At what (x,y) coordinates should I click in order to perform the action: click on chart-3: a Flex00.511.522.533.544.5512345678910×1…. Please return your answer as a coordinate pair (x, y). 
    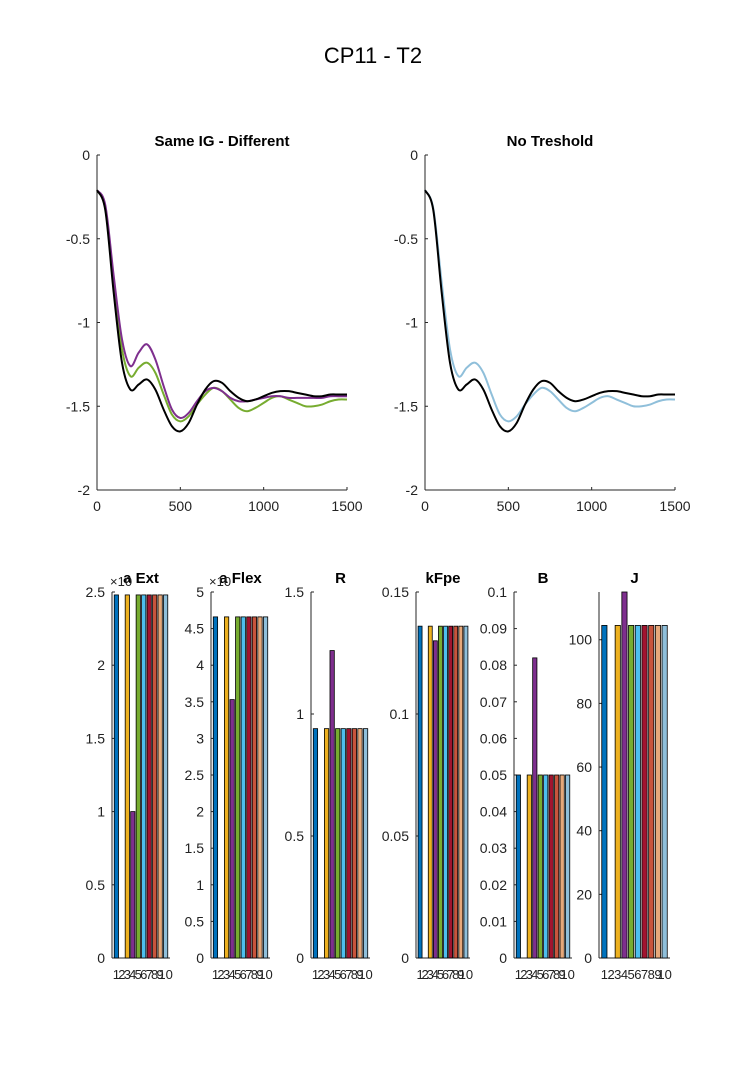
    Looking at the image, I should click on (229, 776).